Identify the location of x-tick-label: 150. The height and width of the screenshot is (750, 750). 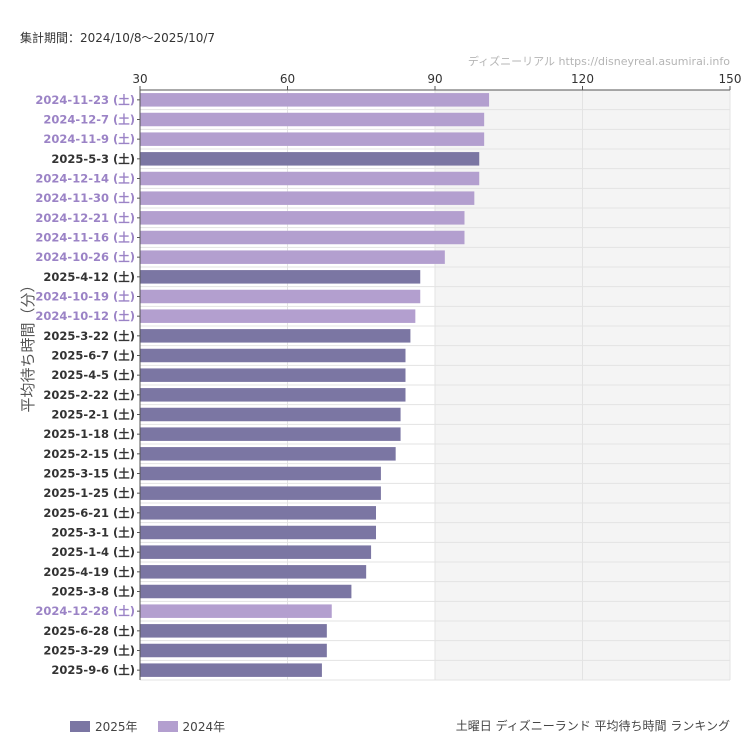
(730, 79).